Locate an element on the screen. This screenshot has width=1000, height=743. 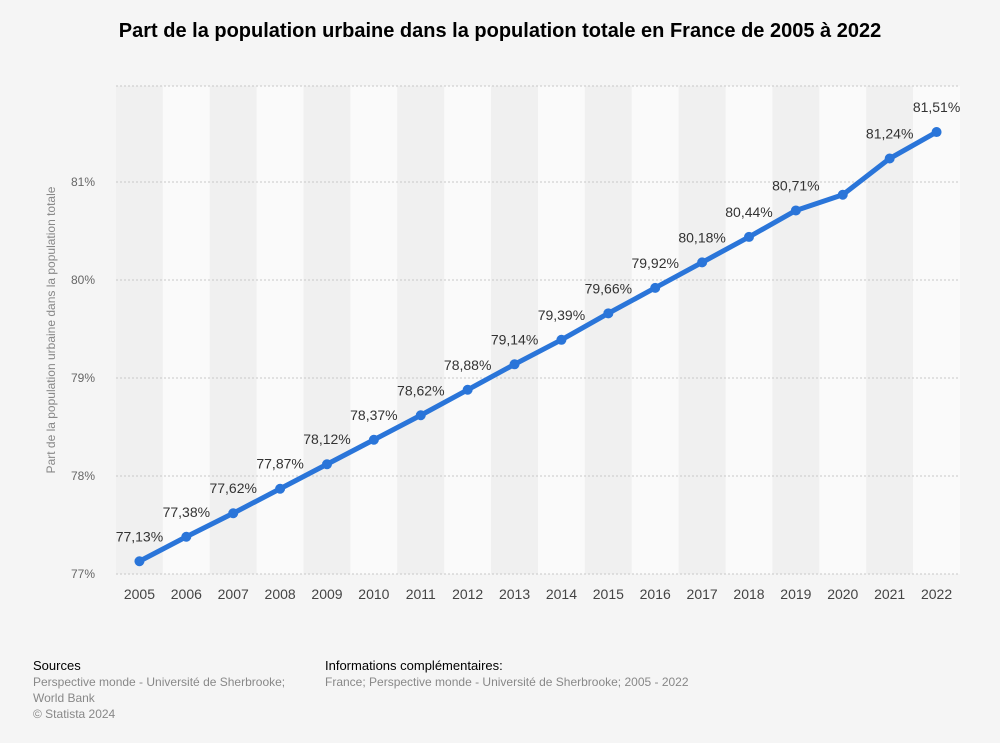
copyright: © Statista 2024 is located at coordinates (74, 714).